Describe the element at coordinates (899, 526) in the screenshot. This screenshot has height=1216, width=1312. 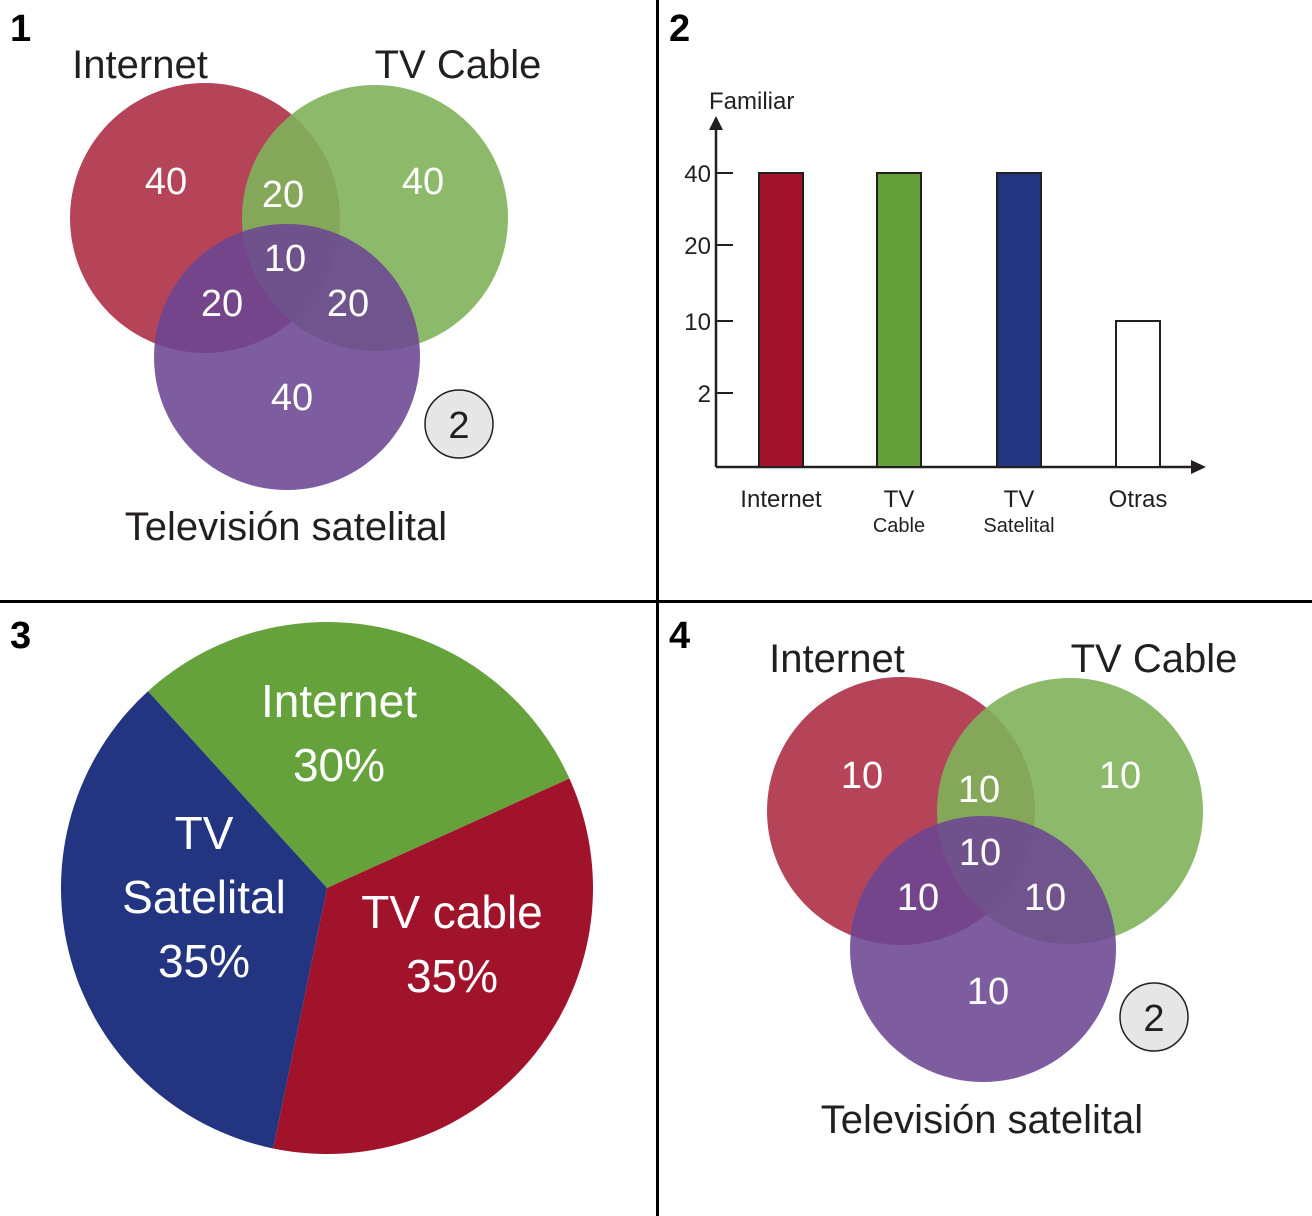
I see `x-tick-label-sub: Cable` at that location.